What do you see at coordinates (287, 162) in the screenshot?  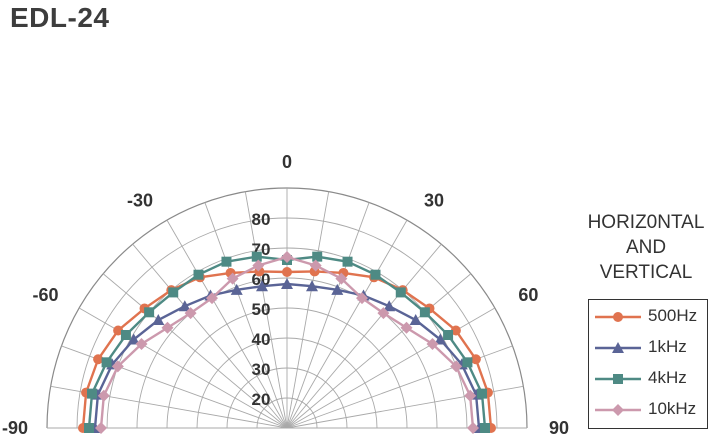 I see `angle-tick-label: 0` at bounding box center [287, 162].